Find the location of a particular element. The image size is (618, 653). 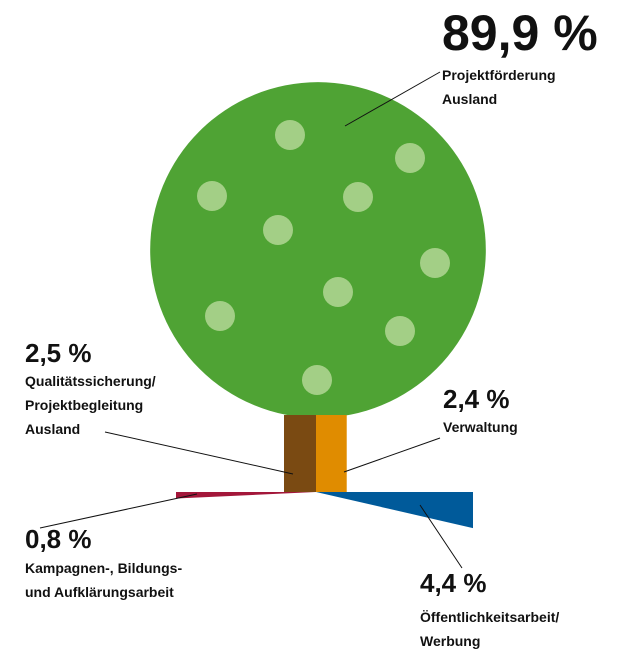

category-label: Projektförderung is located at coordinates (499, 75).